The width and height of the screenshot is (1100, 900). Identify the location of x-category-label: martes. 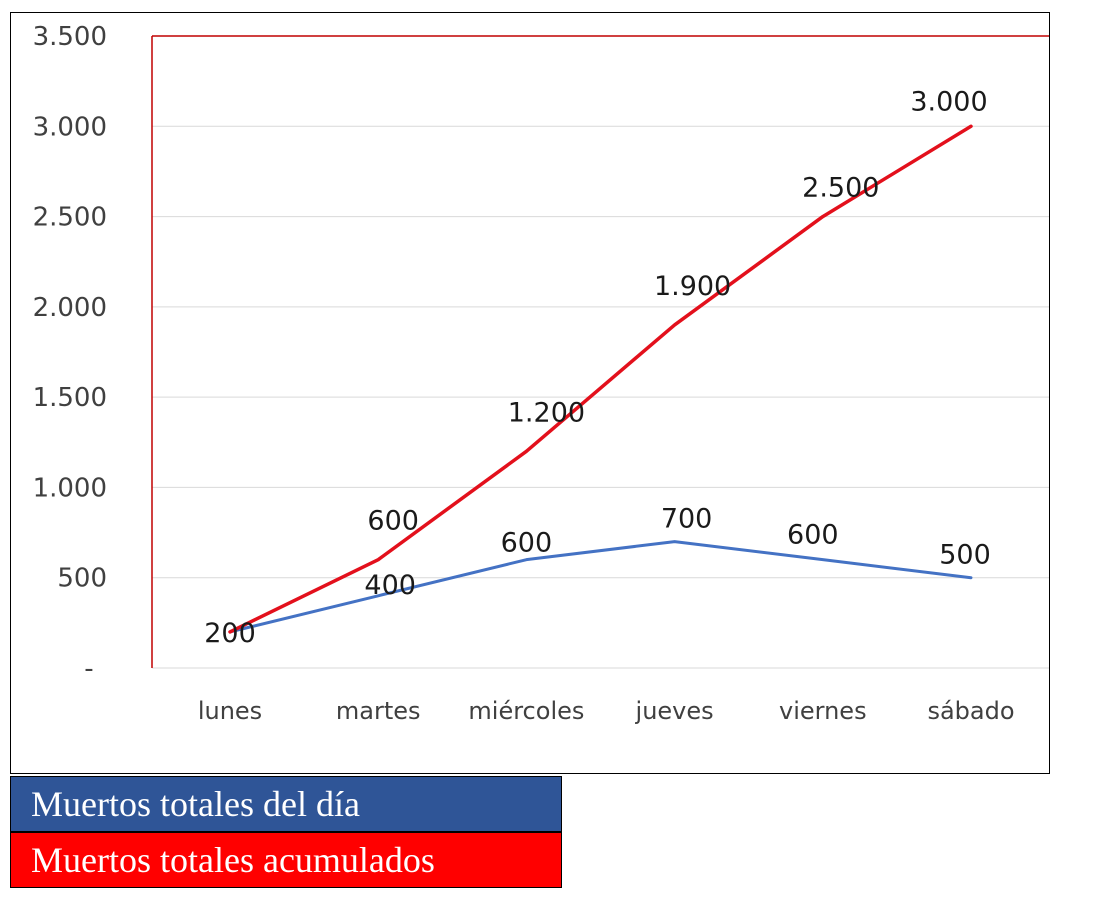
(378, 711).